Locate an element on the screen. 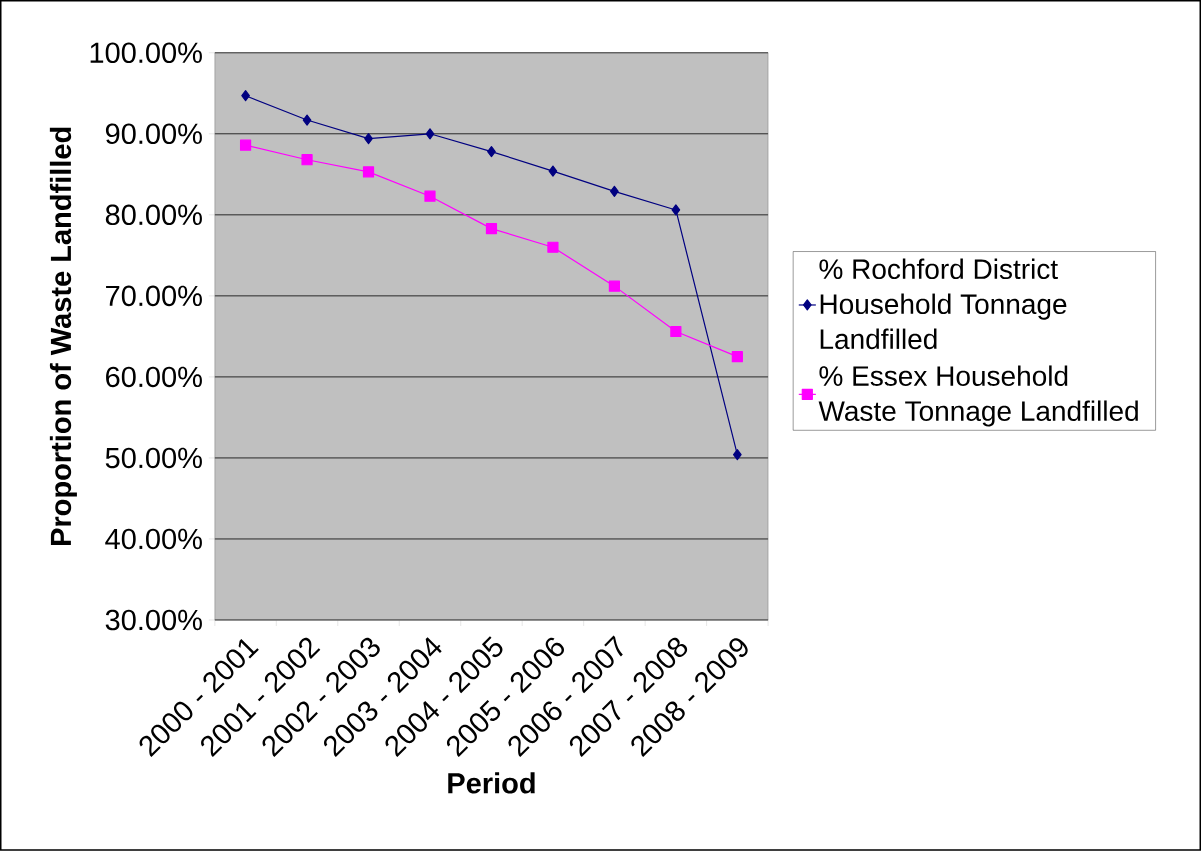 The width and height of the screenshot is (1201, 851). legend-label: % Rochford District Household Tonnage Landfilled is located at coordinates (943, 304).